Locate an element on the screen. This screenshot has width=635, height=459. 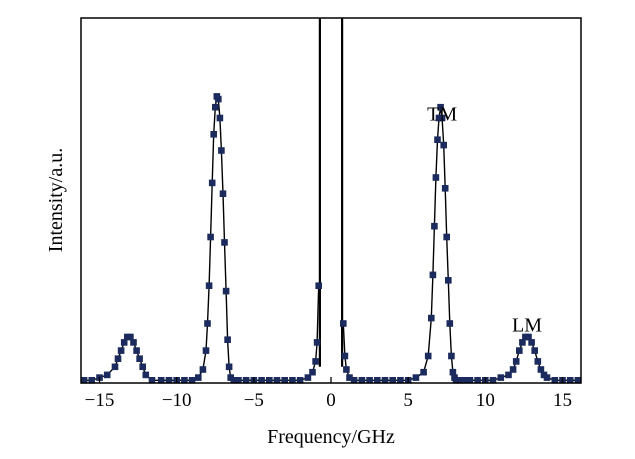
annotation-lm: LM is located at coordinates (527, 326).